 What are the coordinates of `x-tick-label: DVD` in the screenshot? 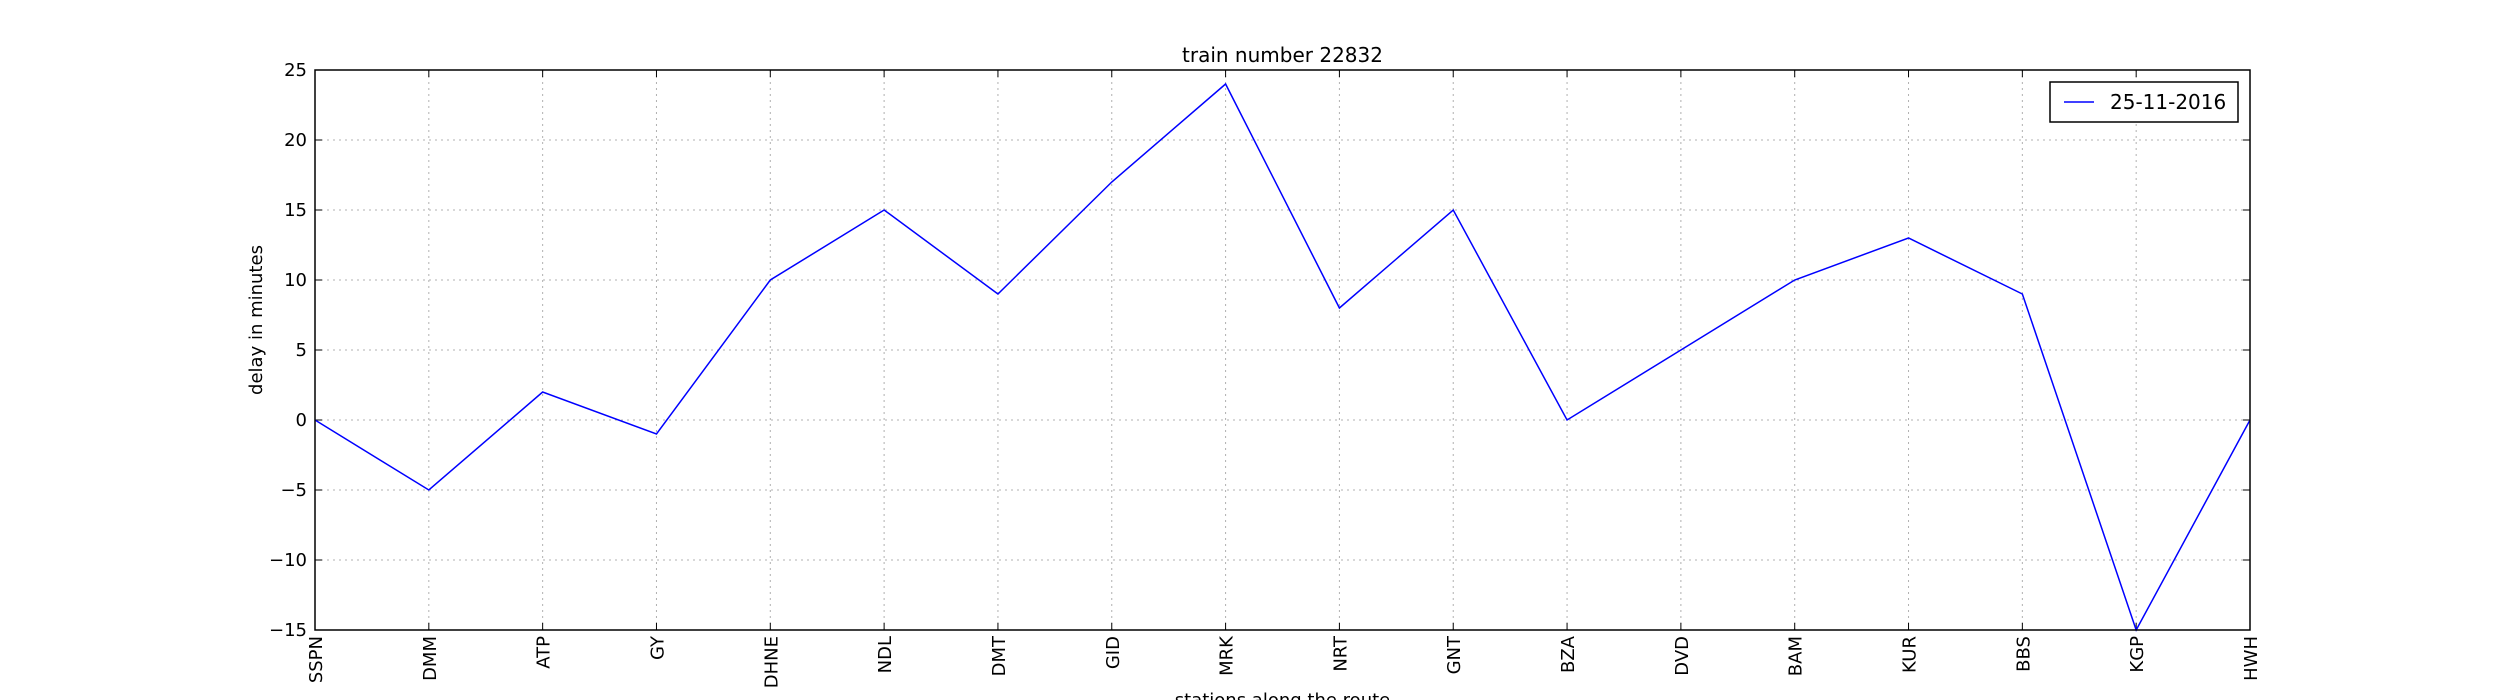 It's located at (1682, 656).